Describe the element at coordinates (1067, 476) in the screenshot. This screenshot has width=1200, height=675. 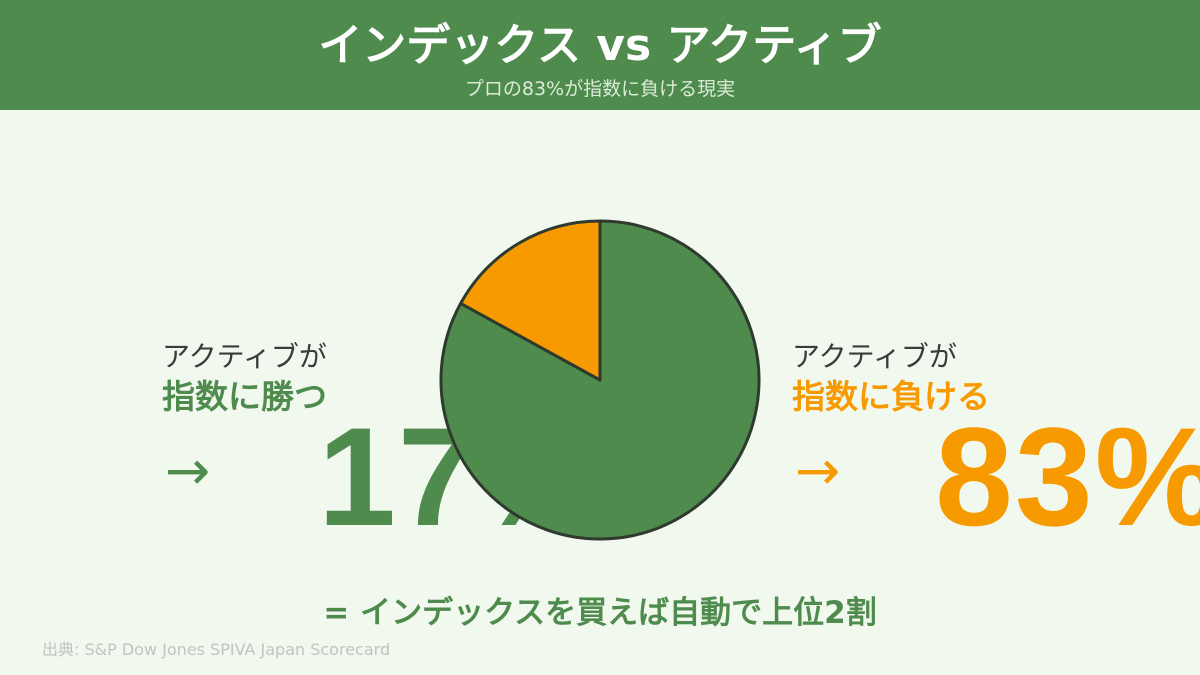
I see `lose-percentage: 83%` at that location.